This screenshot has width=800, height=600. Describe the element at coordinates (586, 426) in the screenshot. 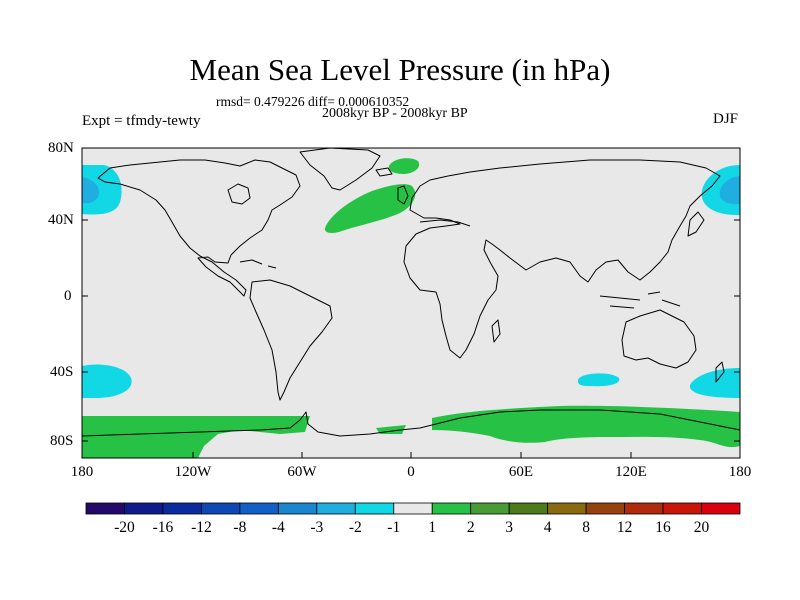

I see `green-anomaly-southern-ocean-east` at that location.